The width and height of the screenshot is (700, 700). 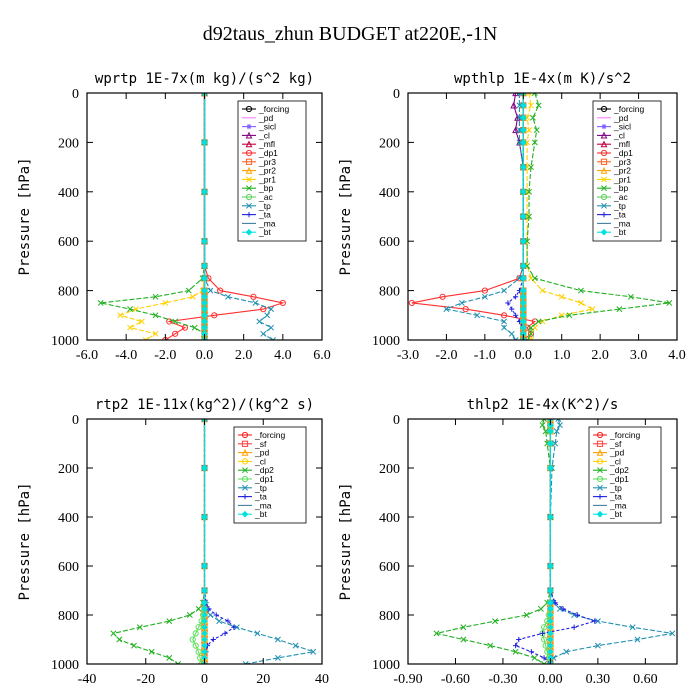 I want to click on legend-label: _sf, so click(x=260, y=444).